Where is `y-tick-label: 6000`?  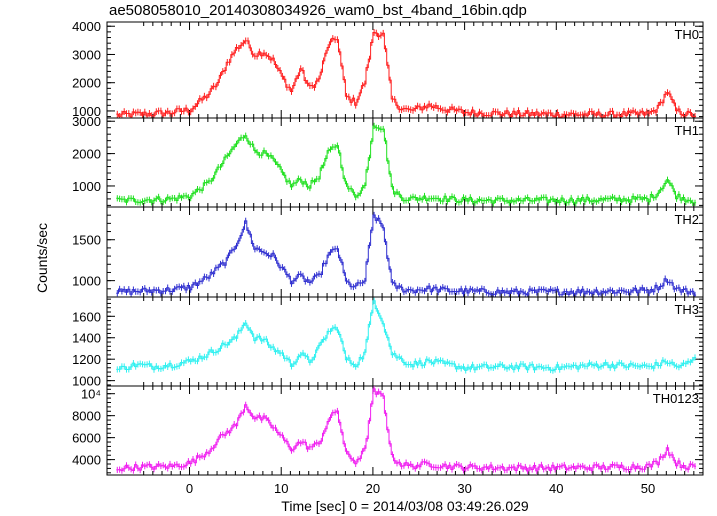
y-tick-label: 6000 is located at coordinates (86, 438).